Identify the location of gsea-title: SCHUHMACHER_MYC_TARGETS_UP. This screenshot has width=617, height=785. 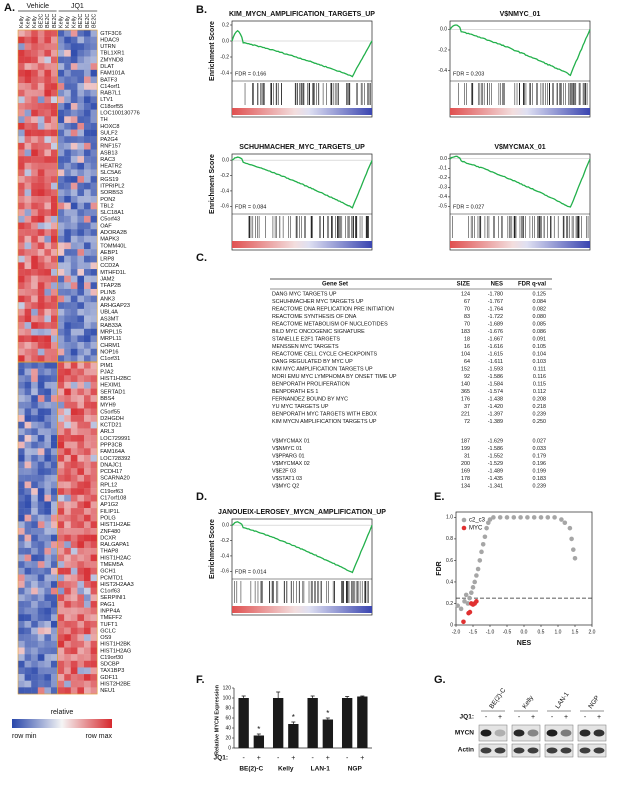
(302, 147).